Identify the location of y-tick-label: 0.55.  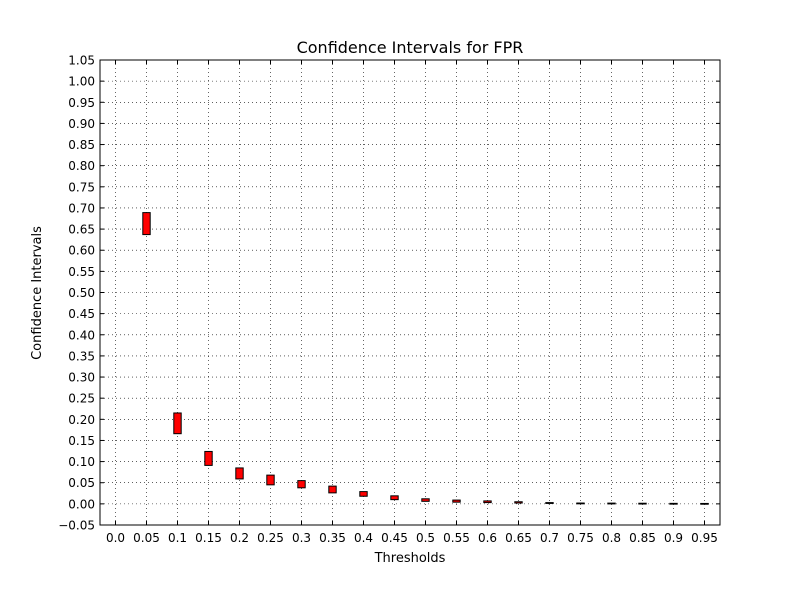
(81, 272).